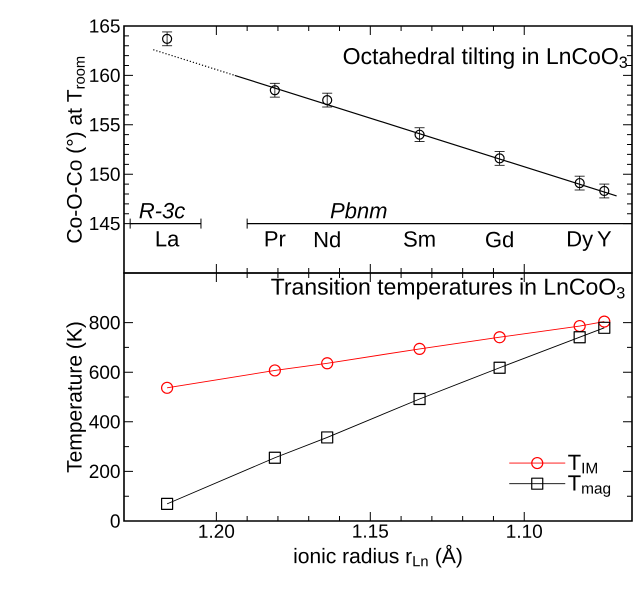 This screenshot has height=591, width=634. What do you see at coordinates (582, 464) in the screenshot?
I see `legend-label: T$_{IM}$` at bounding box center [582, 464].